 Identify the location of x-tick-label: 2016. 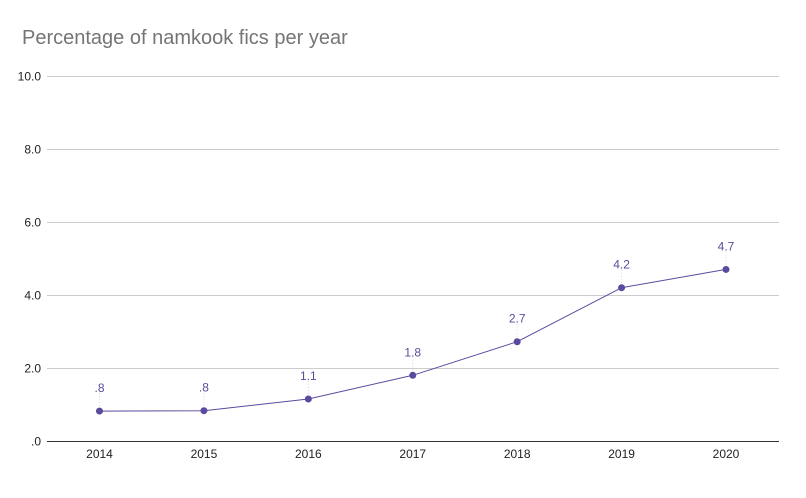
(308, 454).